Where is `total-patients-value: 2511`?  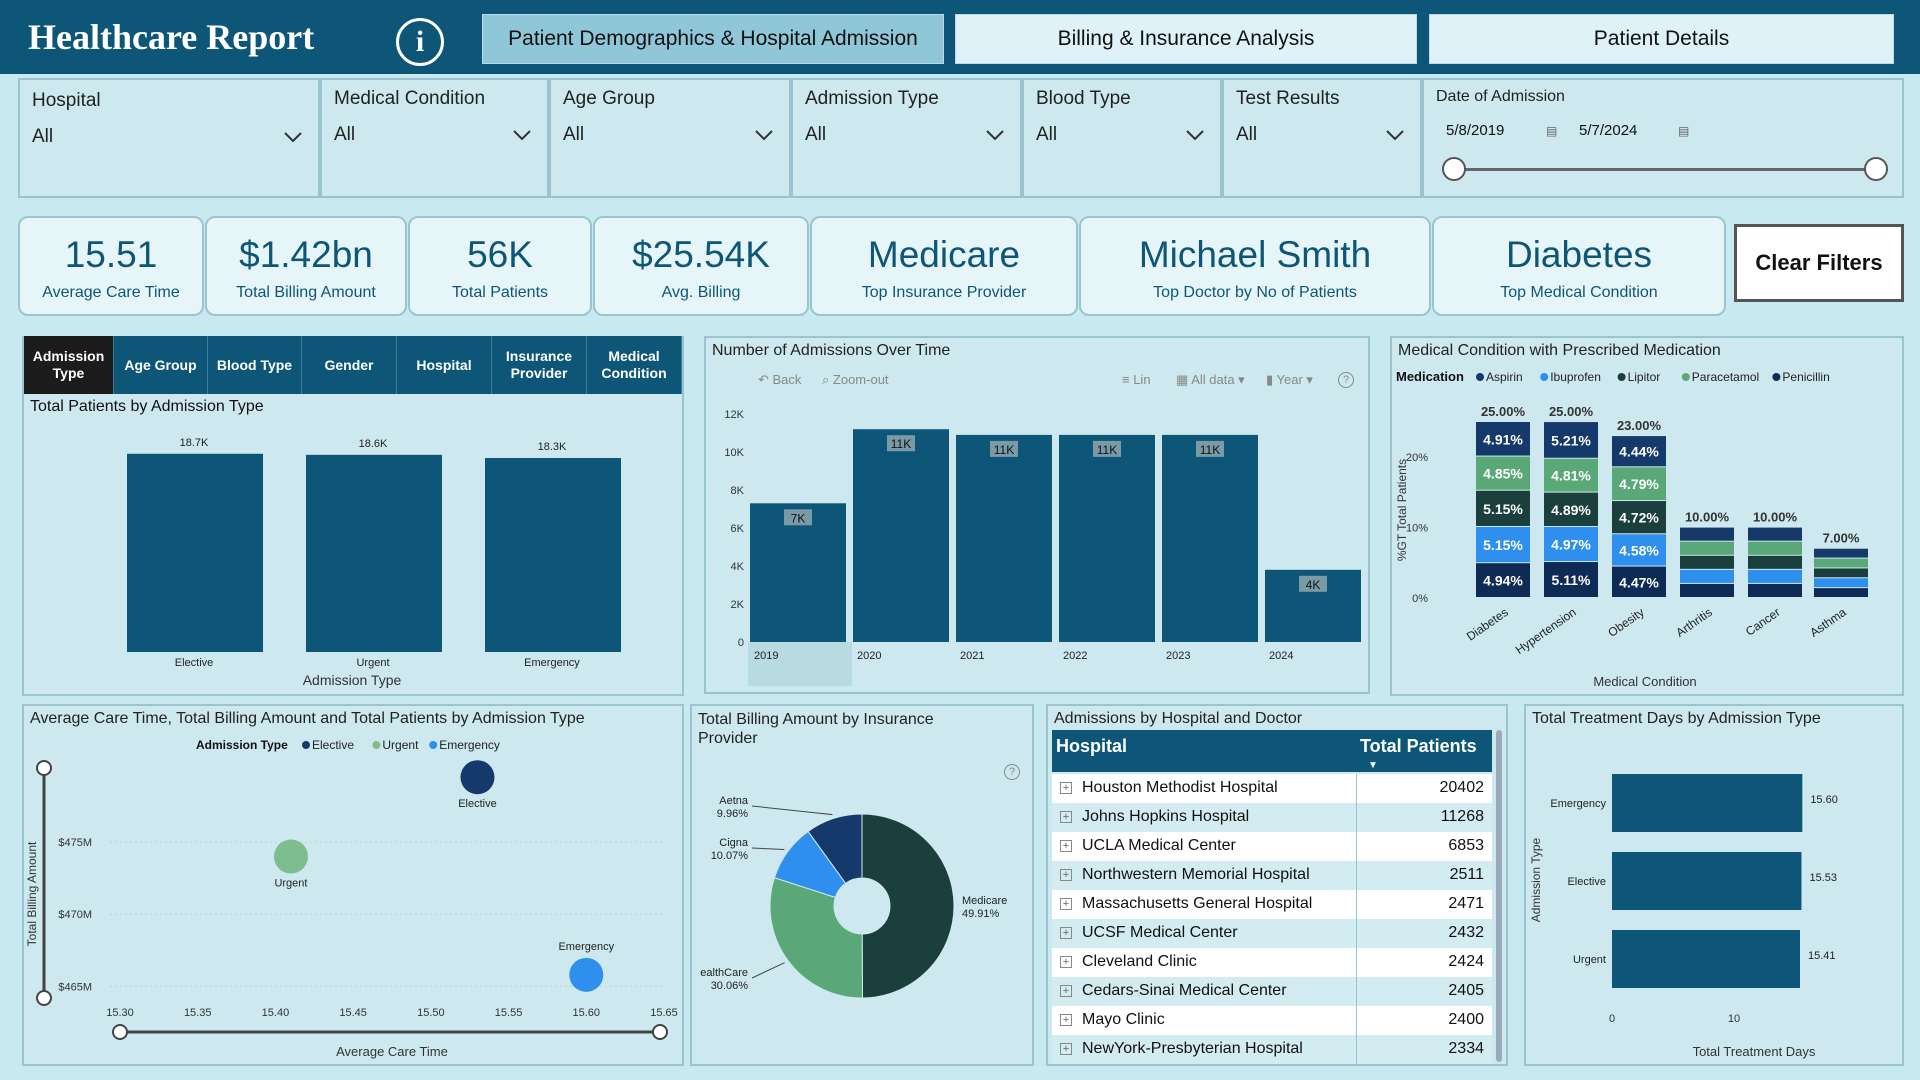
total-patients-value: 2511 is located at coordinates (1466, 874).